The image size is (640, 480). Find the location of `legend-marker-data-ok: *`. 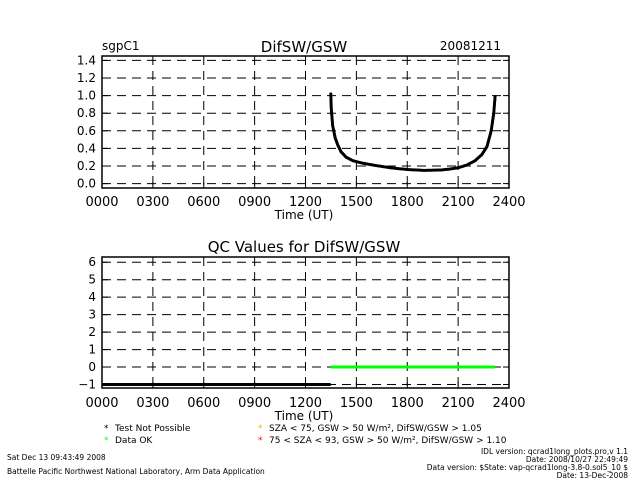

legend-marker-data-ok: * is located at coordinates (106, 441).